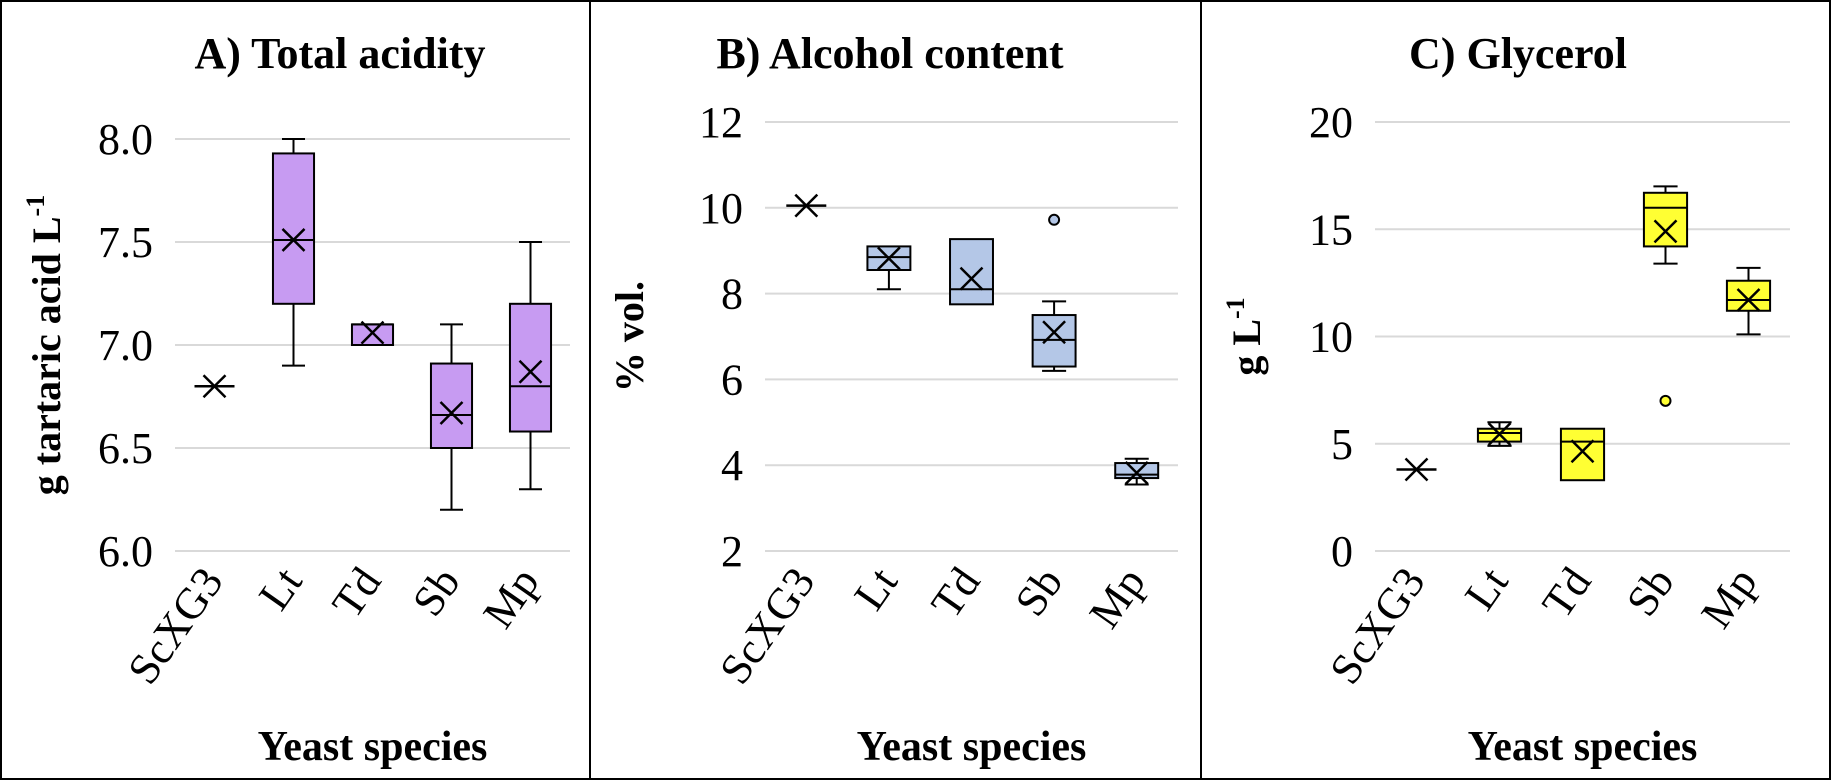 The width and height of the screenshot is (1831, 780). I want to click on chart-title: B) Alcohol content, so click(889, 53).